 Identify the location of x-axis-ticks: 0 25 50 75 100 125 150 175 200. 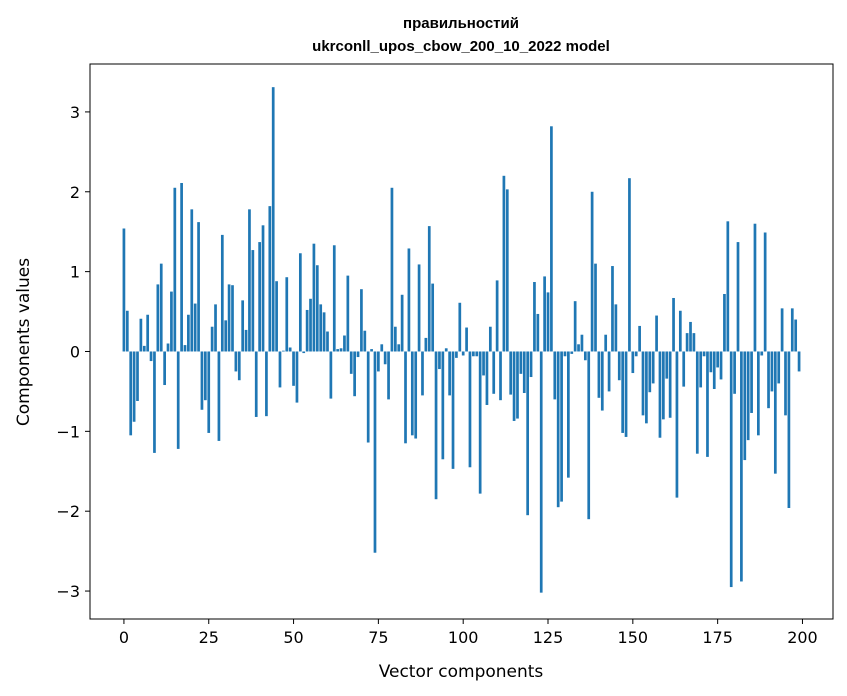
(468, 633).